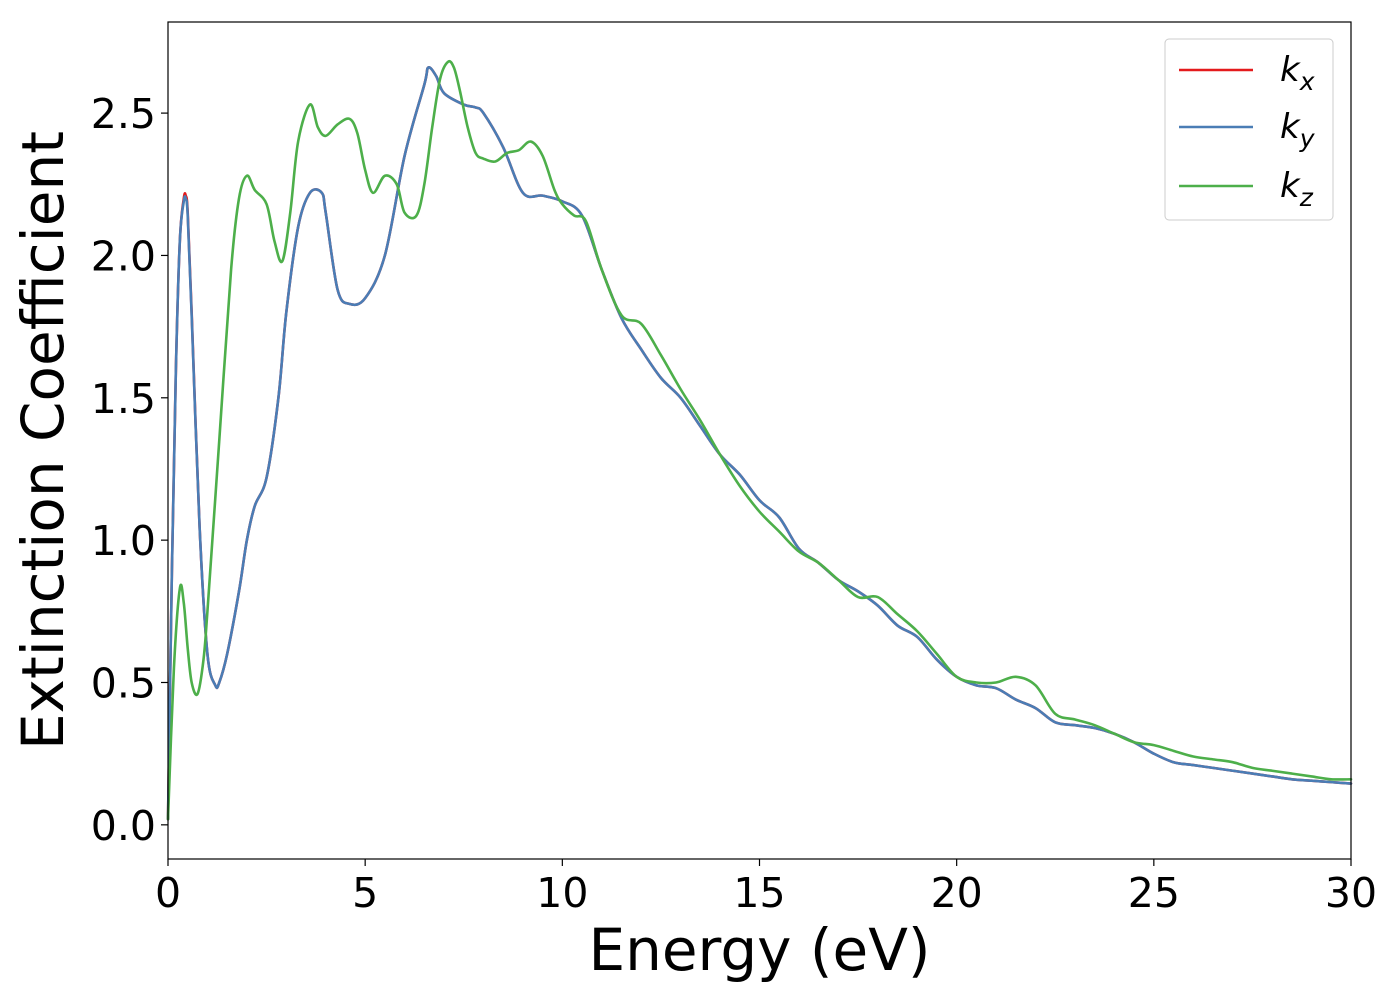 The height and width of the screenshot is (1000, 1400). Describe the element at coordinates (365, 893) in the screenshot. I see `x-tick-label: 5` at that location.